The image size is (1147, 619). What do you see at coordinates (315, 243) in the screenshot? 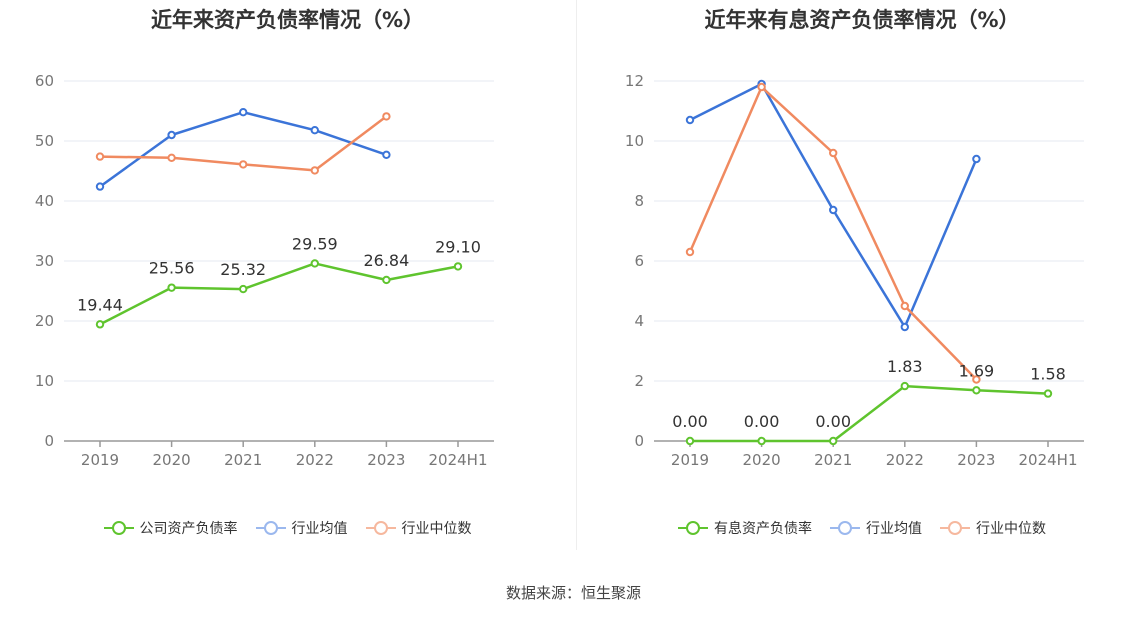
I see `data-label: 29.59` at bounding box center [315, 243].